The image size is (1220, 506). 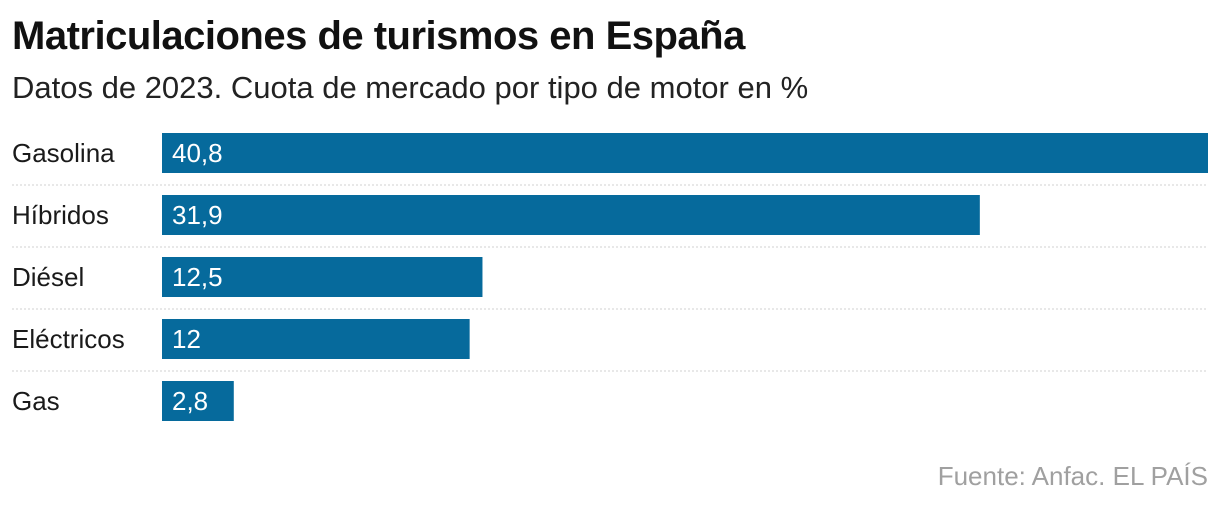 I want to click on category-label-hibridos: Híbridos, so click(x=60, y=215).